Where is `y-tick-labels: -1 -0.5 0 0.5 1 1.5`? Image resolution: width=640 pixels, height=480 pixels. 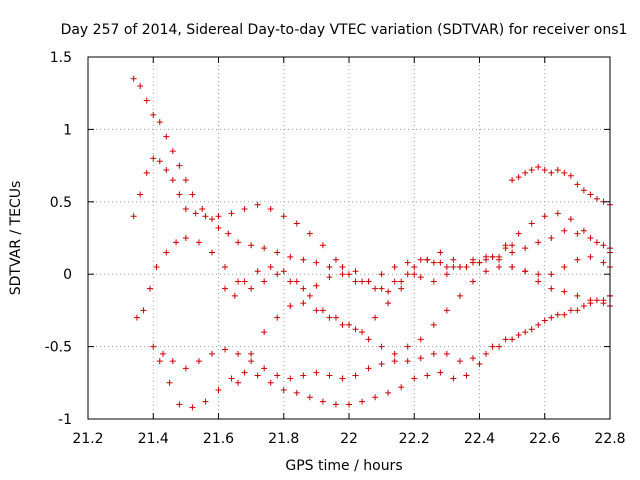 y-tick-labels: -1 -0.5 0 0.5 1 1.5 is located at coordinates (58, 239).